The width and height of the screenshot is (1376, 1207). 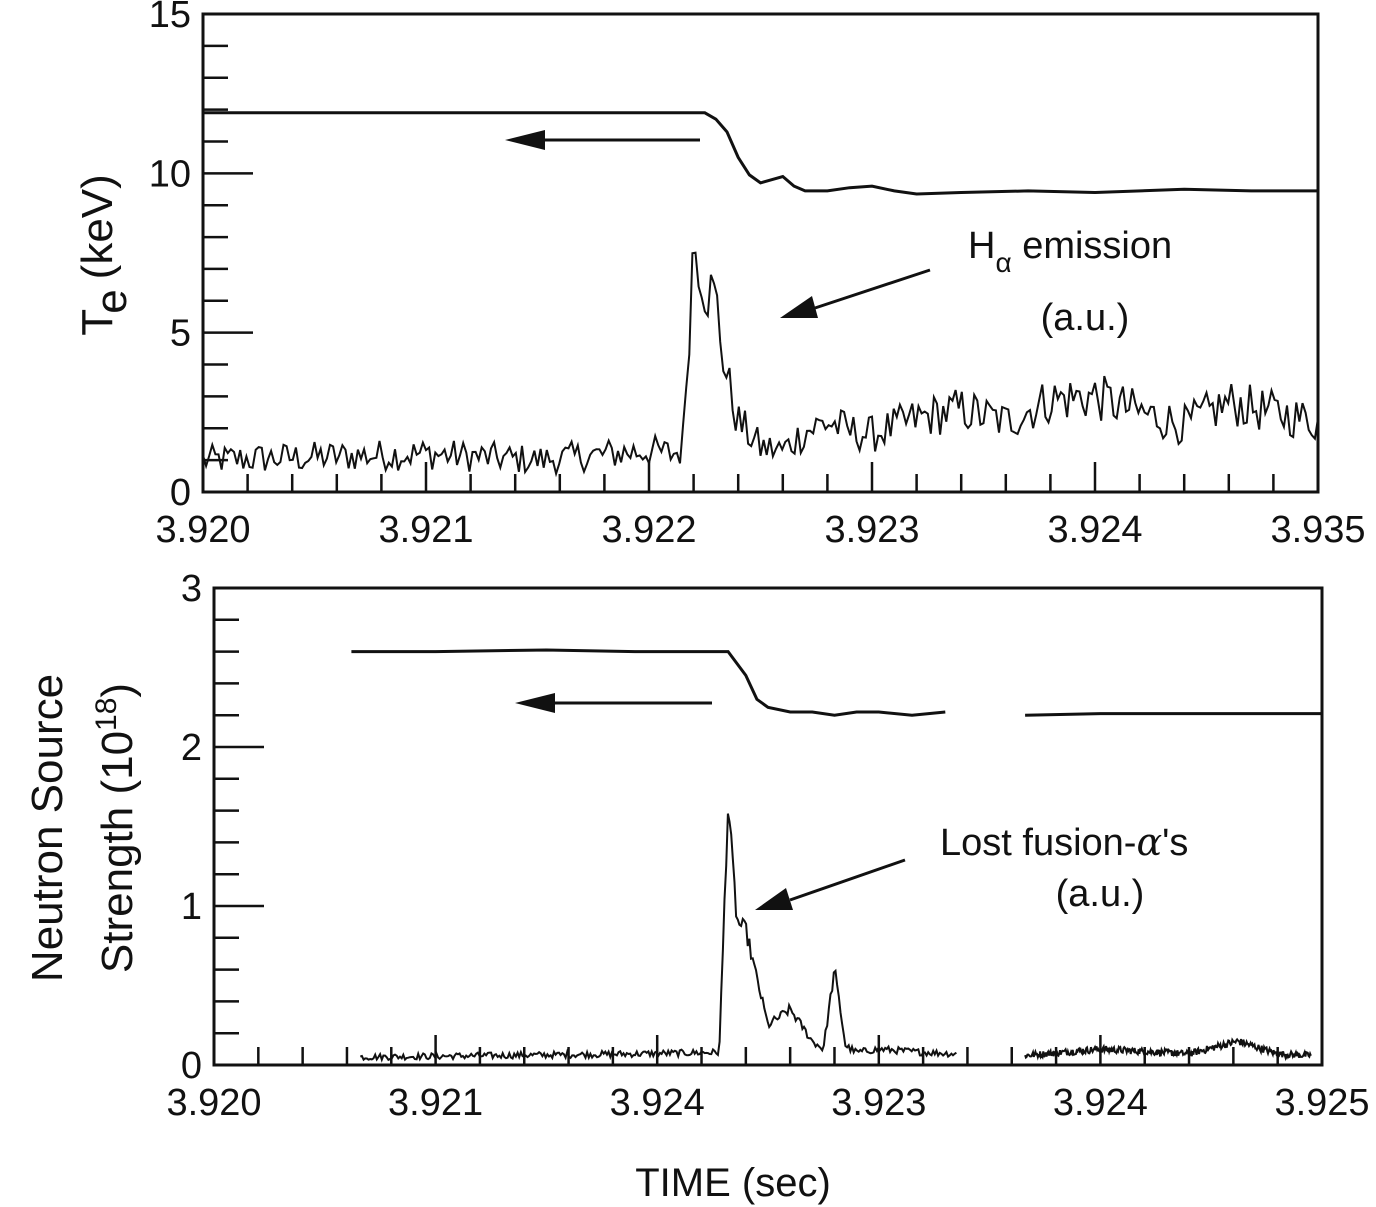 I want to click on x-tick-label: 3.925, so click(x=1321, y=1103).